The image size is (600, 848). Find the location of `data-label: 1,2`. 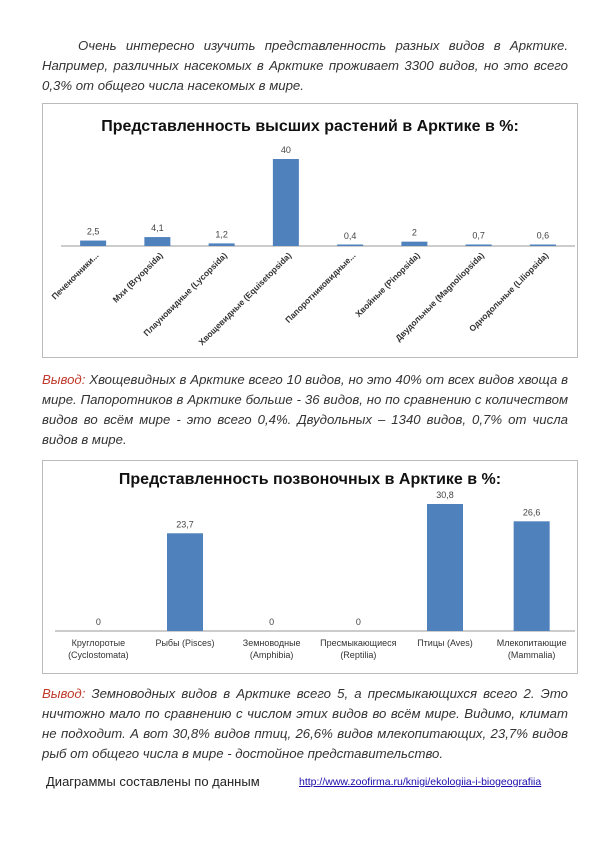

data-label: 1,2 is located at coordinates (221, 234).